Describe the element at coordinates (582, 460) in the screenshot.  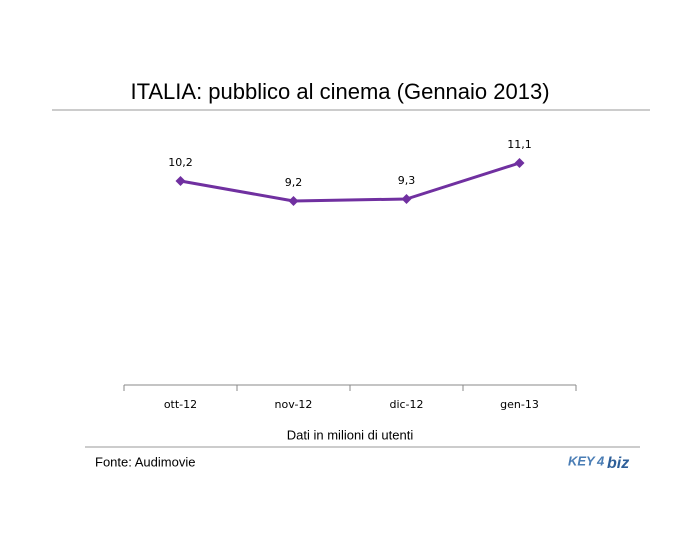
I see `logo-part: KEY` at that location.